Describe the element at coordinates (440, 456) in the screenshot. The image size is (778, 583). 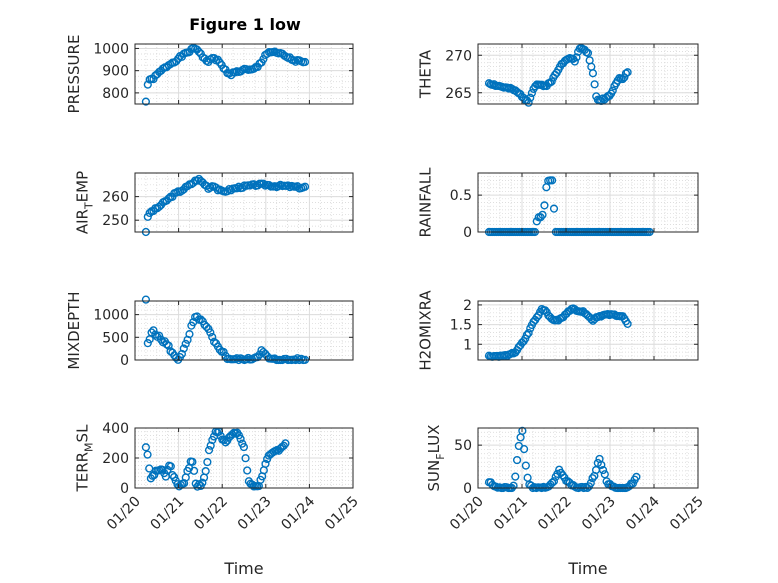
I see `y-axis-label-sub: F` at that location.